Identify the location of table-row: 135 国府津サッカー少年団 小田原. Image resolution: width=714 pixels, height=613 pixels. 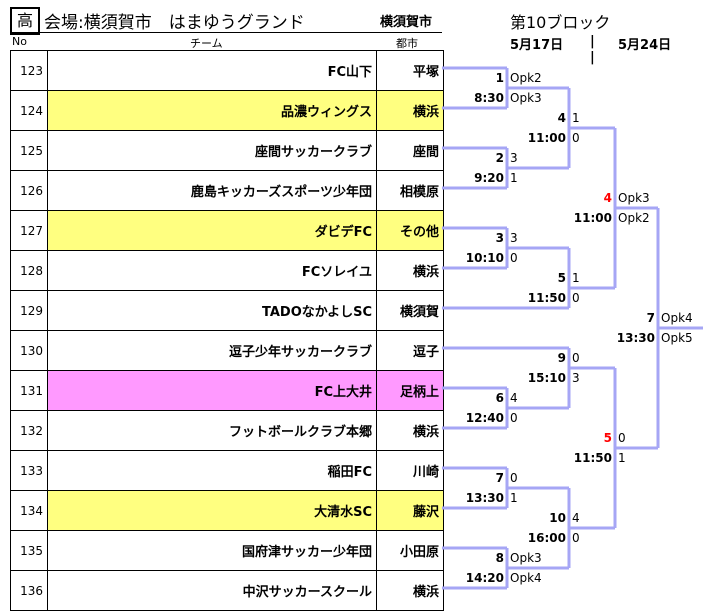
(227, 550).